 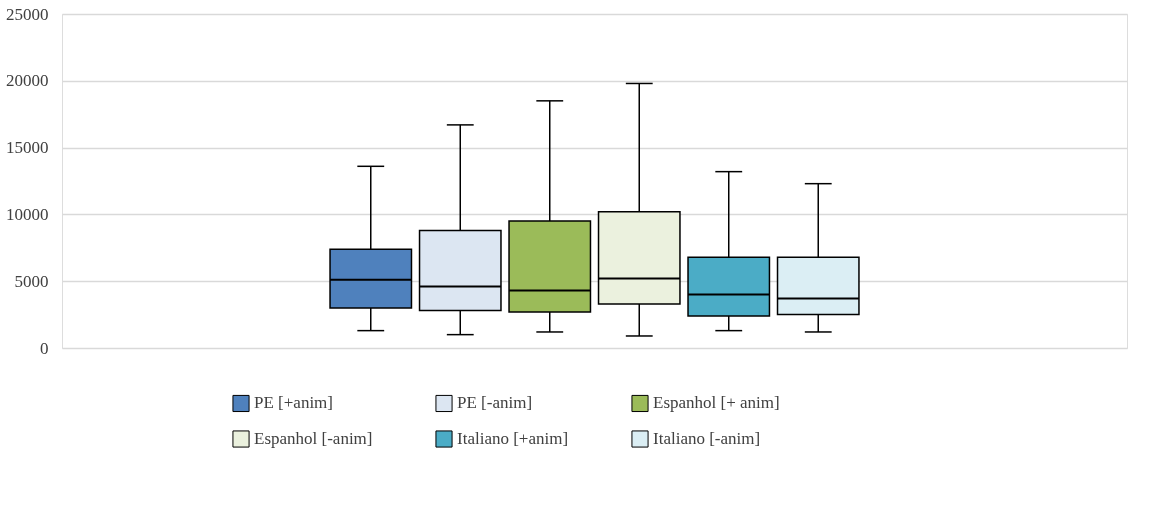 I want to click on legend-label: PE [+anim], so click(x=293, y=403).